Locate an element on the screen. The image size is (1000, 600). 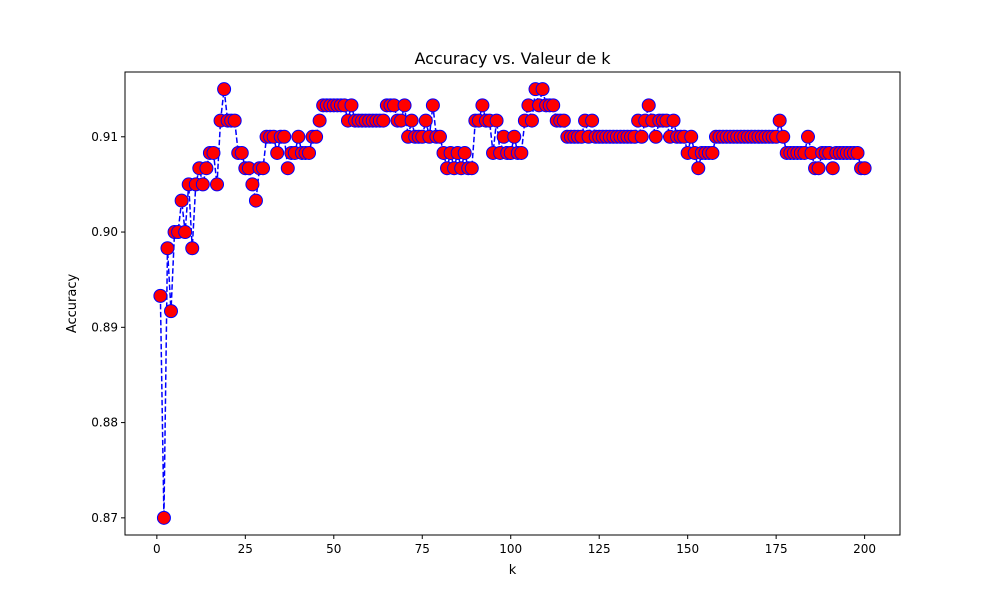
y-tick-label: 0.91 is located at coordinates (104, 137).